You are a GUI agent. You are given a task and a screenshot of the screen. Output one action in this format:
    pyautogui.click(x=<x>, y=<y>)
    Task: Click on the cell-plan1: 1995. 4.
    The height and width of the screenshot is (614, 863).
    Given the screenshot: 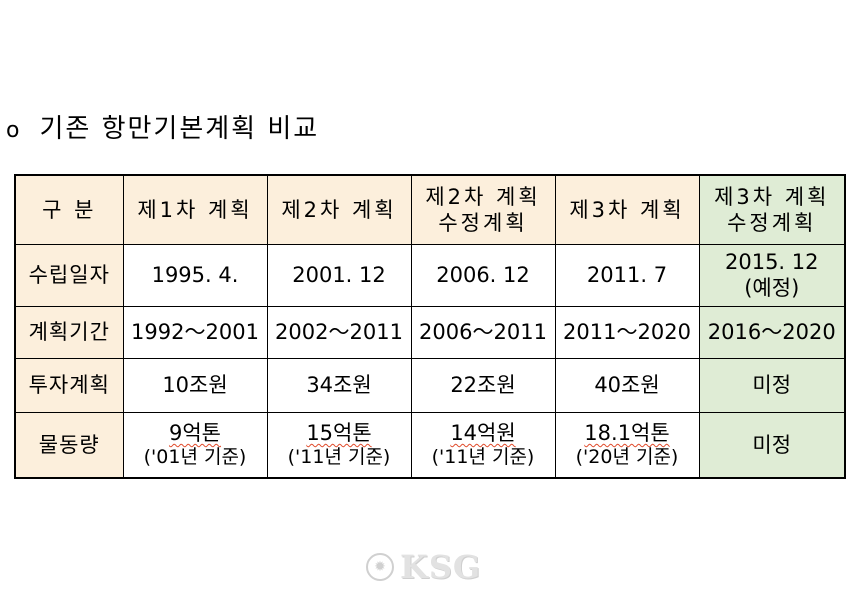 What is the action you would take?
    pyautogui.click(x=195, y=275)
    